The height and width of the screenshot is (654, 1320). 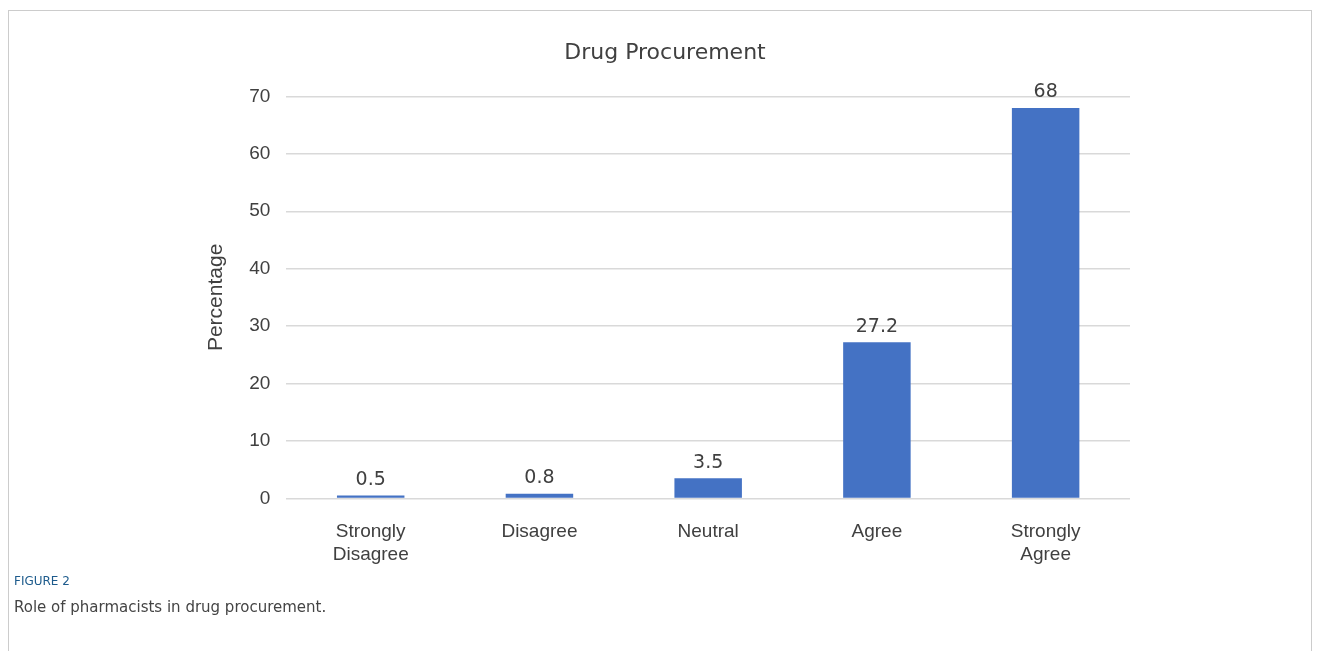 What do you see at coordinates (370, 542) in the screenshot?
I see `x-tick-label: Strongly Disagree` at bounding box center [370, 542].